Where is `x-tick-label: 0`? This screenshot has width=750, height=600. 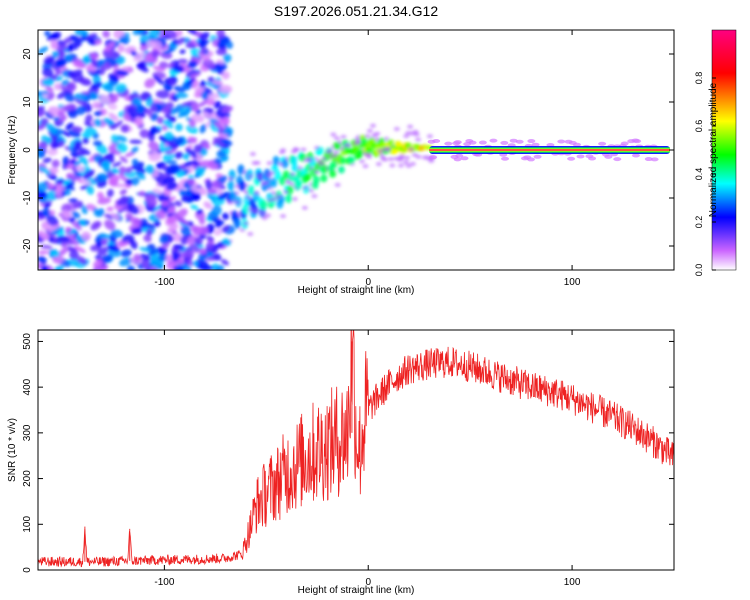
x-tick-label: 0 is located at coordinates (368, 282).